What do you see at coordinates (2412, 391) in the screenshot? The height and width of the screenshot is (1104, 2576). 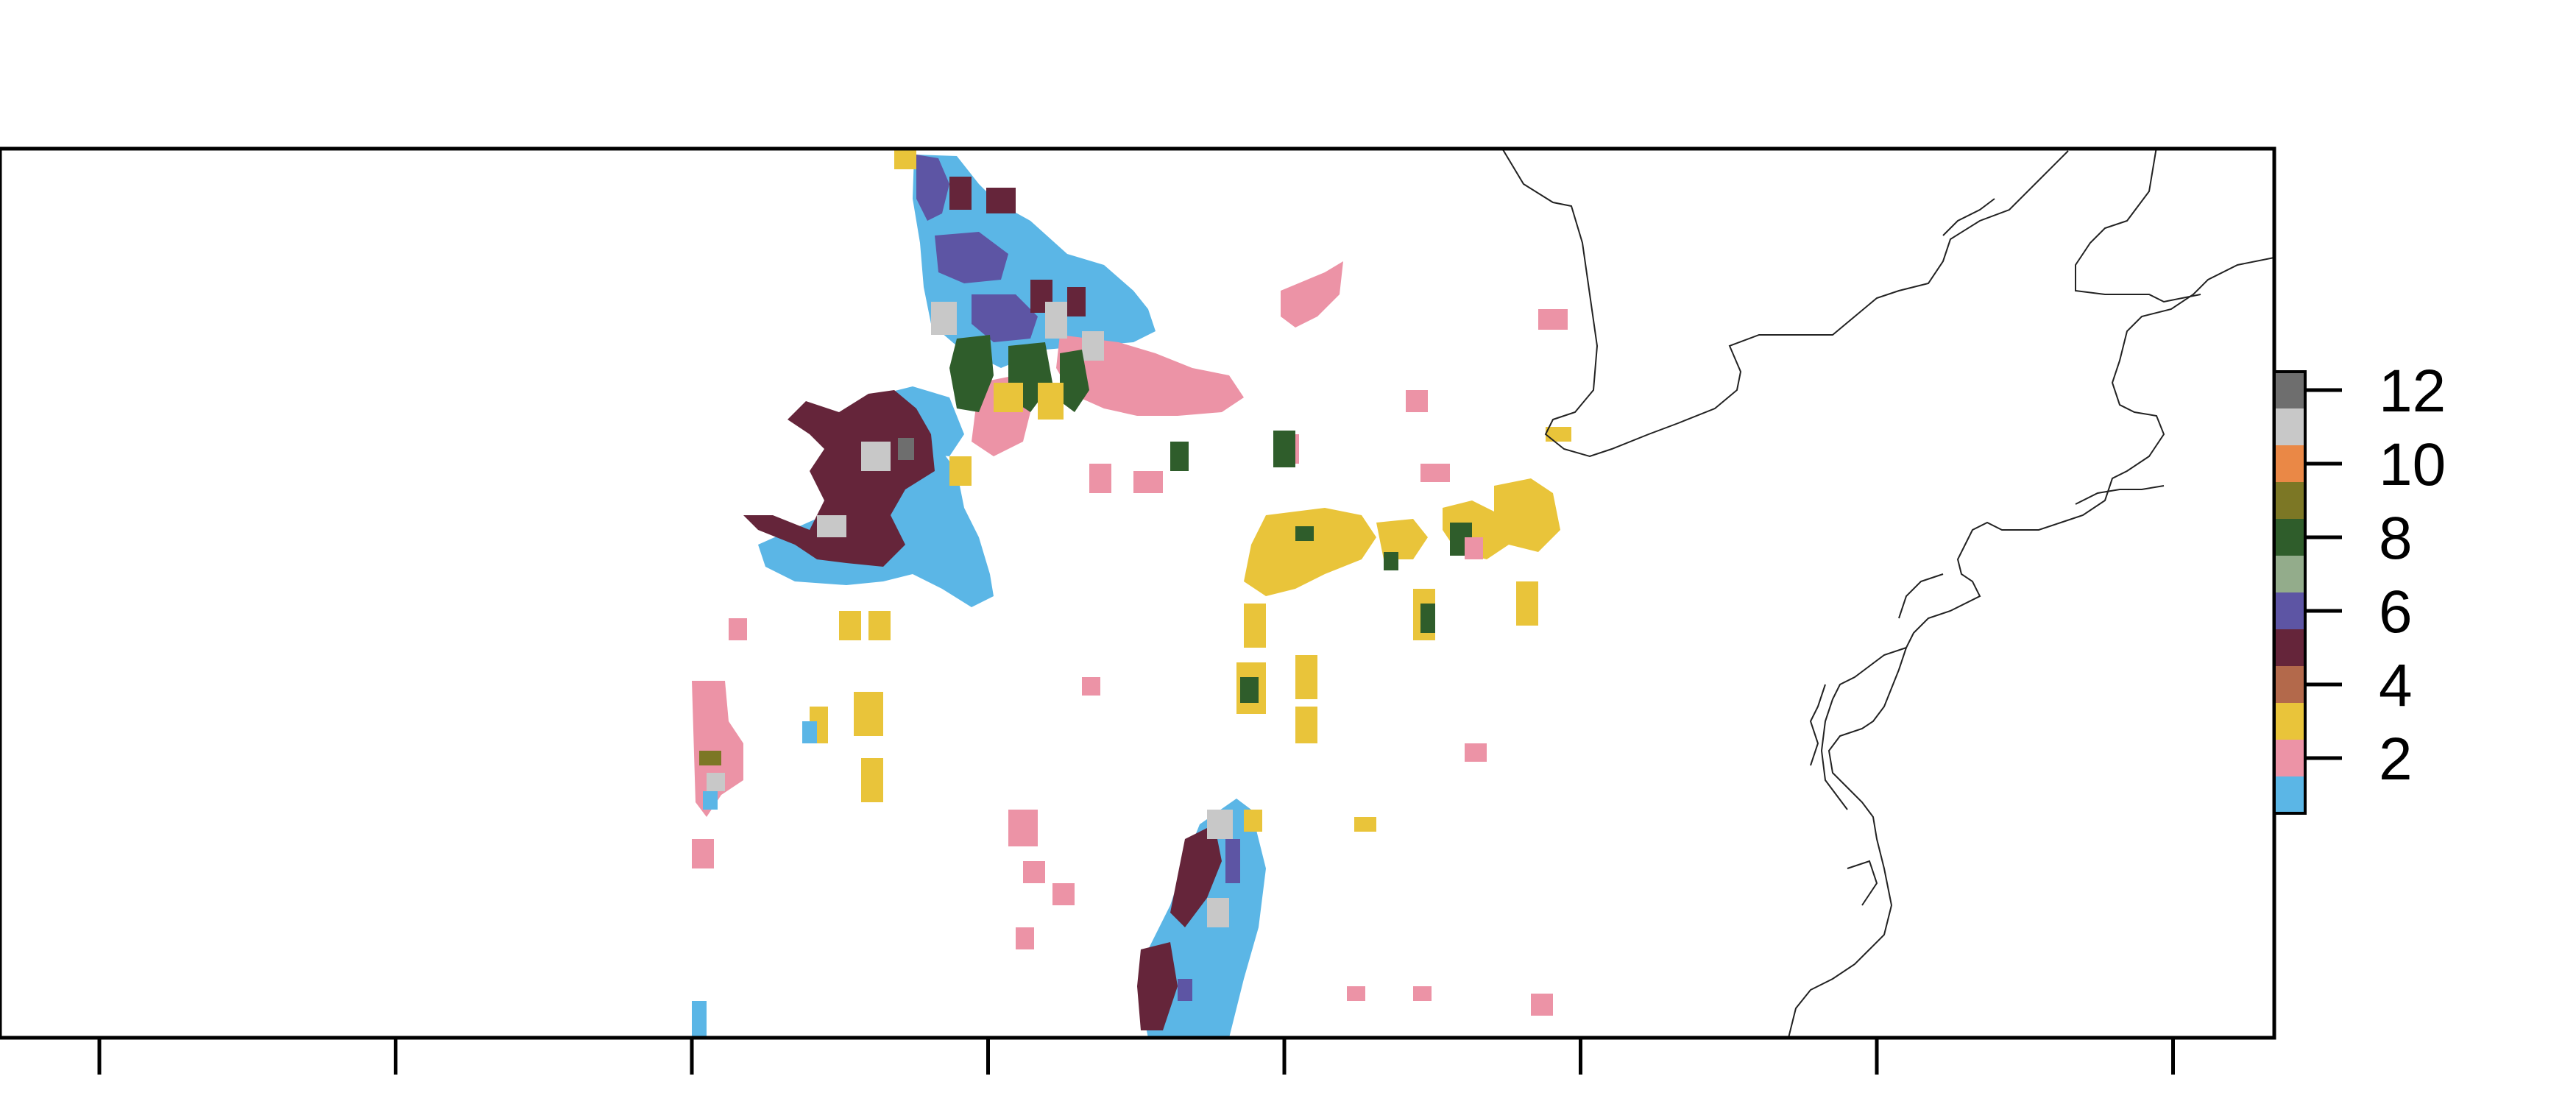 I see `legend-tick-label: 12` at bounding box center [2412, 391].